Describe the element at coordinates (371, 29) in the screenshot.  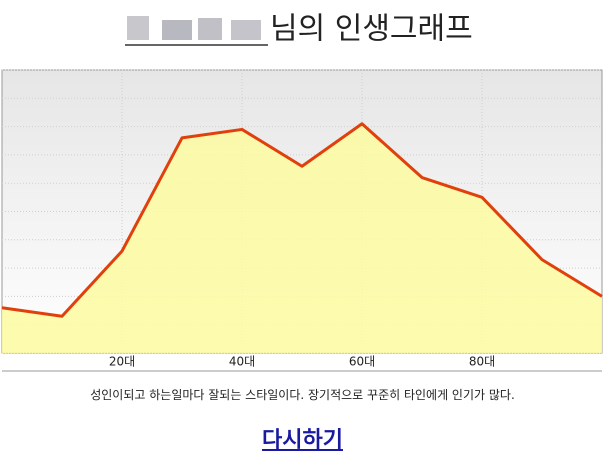
I see `chart-title: 님의 인생그래프` at that location.